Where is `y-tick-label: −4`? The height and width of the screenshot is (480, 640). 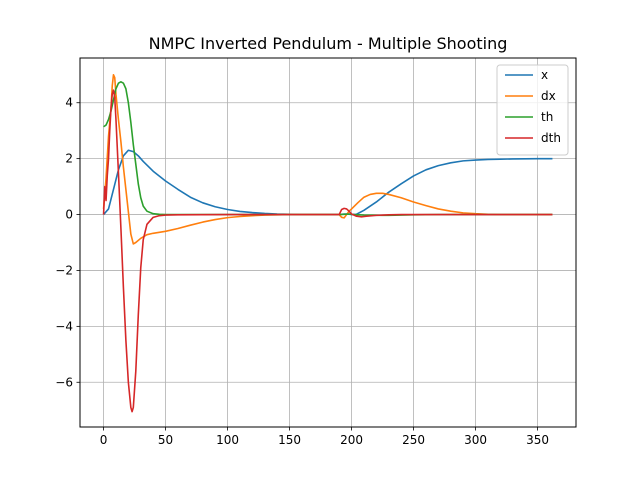
y-tick-label: −4 is located at coordinates (64, 326).